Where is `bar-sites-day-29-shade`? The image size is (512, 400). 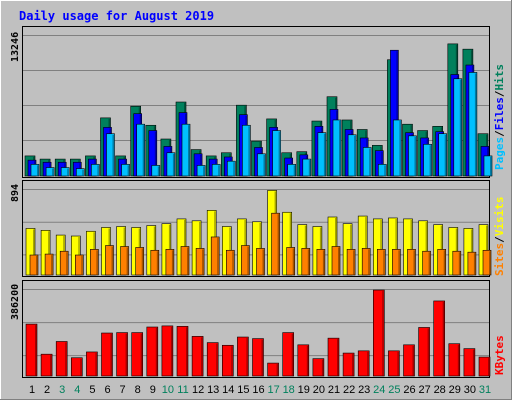 bar-sites-day-29-shade is located at coordinates (459, 263).